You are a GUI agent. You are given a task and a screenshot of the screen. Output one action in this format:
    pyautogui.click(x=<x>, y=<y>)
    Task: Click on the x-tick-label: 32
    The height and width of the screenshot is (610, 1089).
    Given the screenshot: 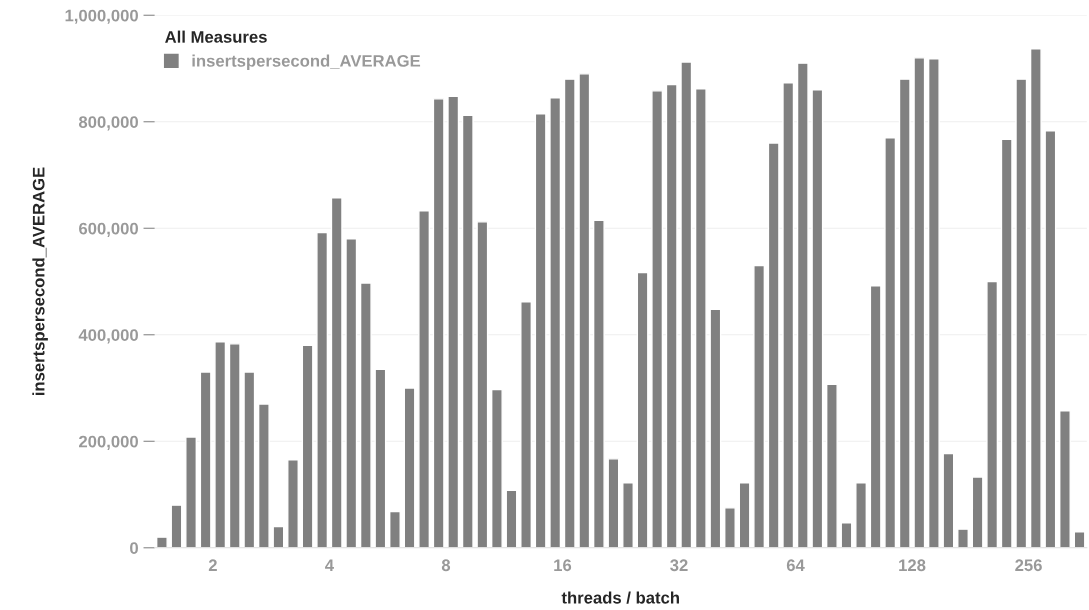 What is the action you would take?
    pyautogui.click(x=679, y=565)
    